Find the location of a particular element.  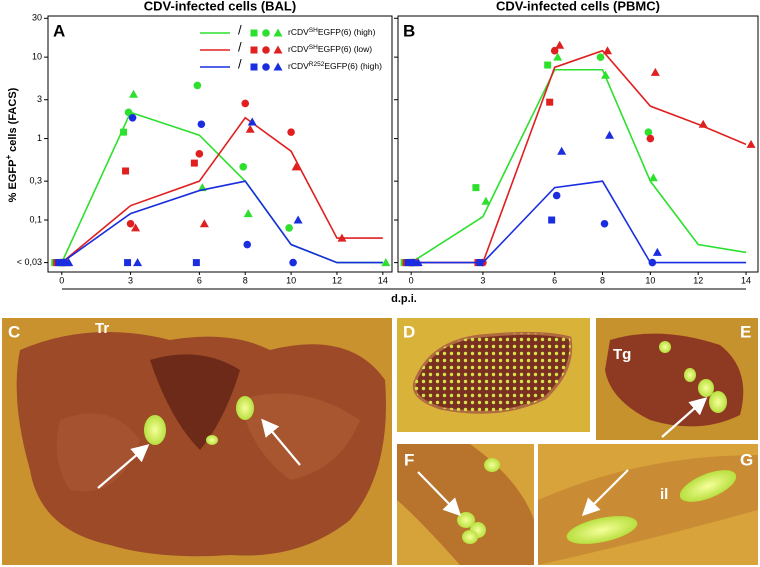

y-axis-label-part: cells (FACS) is located at coordinates (13, 119).